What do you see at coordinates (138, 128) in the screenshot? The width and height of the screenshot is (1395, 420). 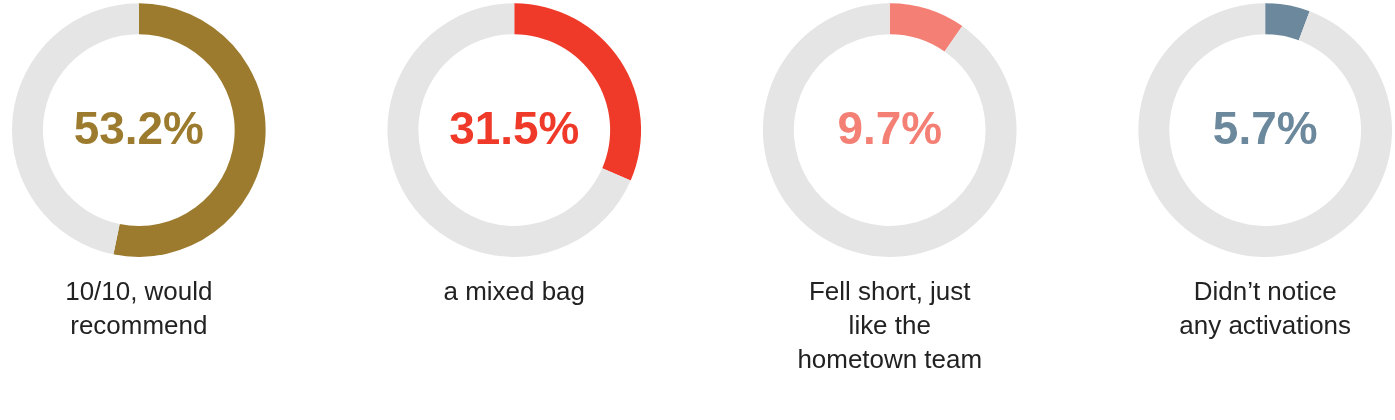 I see `data-label: 53.2%` at bounding box center [138, 128].